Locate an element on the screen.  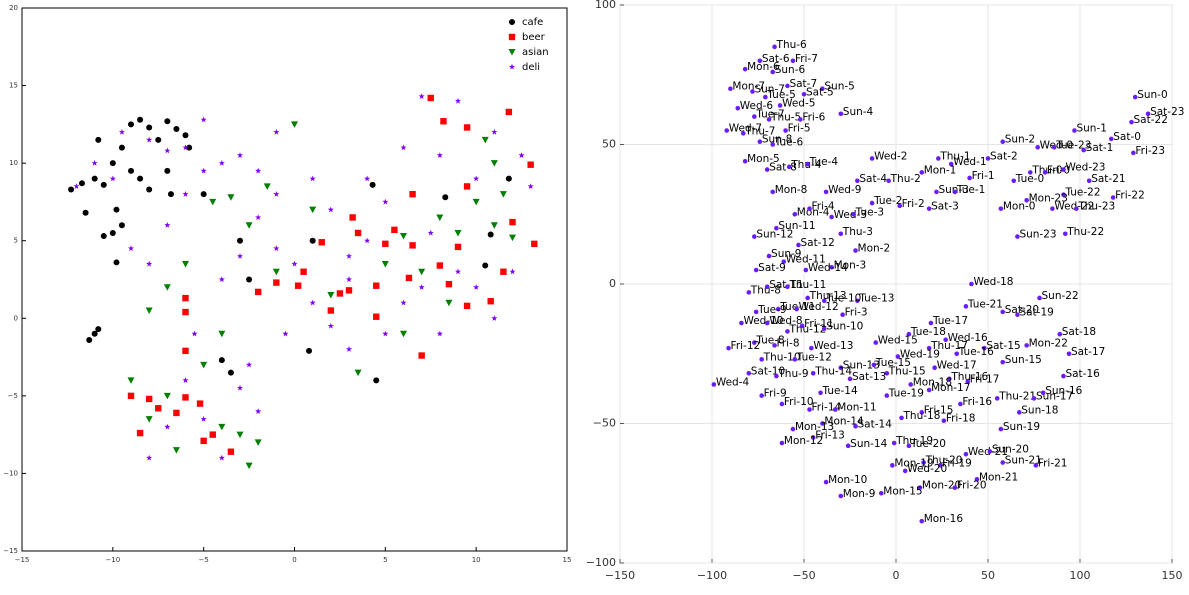
point-label: Sun-3 is located at coordinates (953, 190).